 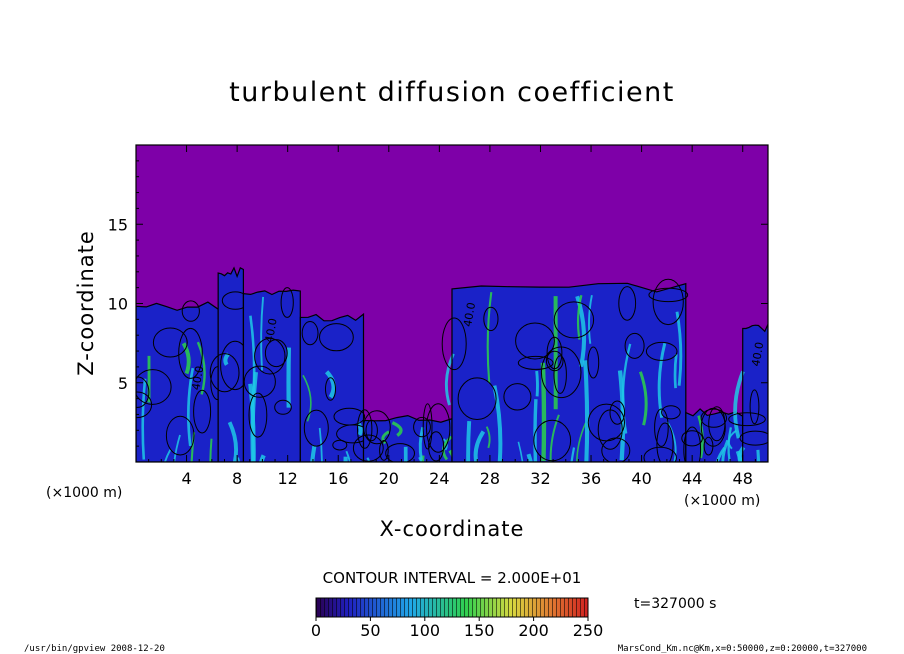 What do you see at coordinates (452, 607) in the screenshot?
I see `colorbar-stripes` at bounding box center [452, 607].